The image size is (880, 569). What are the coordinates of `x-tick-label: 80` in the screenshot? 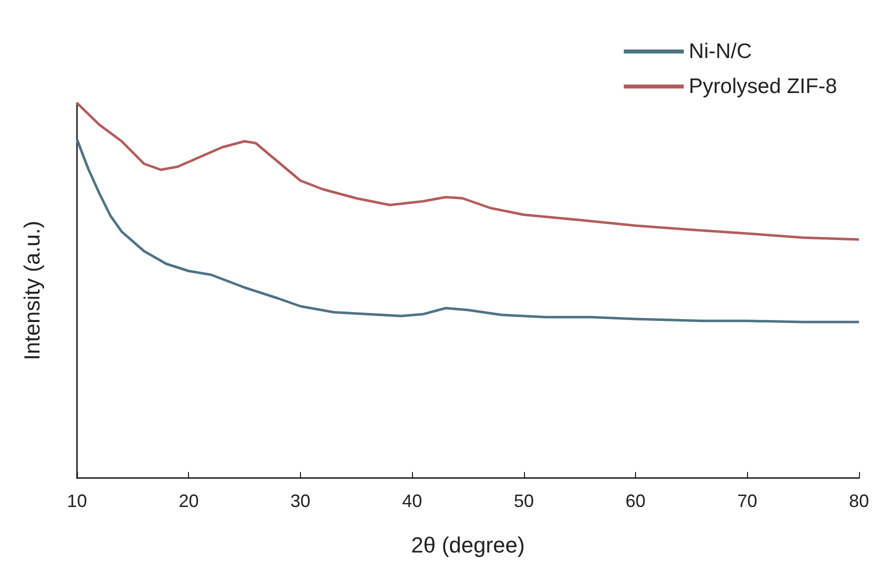 It's located at (859, 501).